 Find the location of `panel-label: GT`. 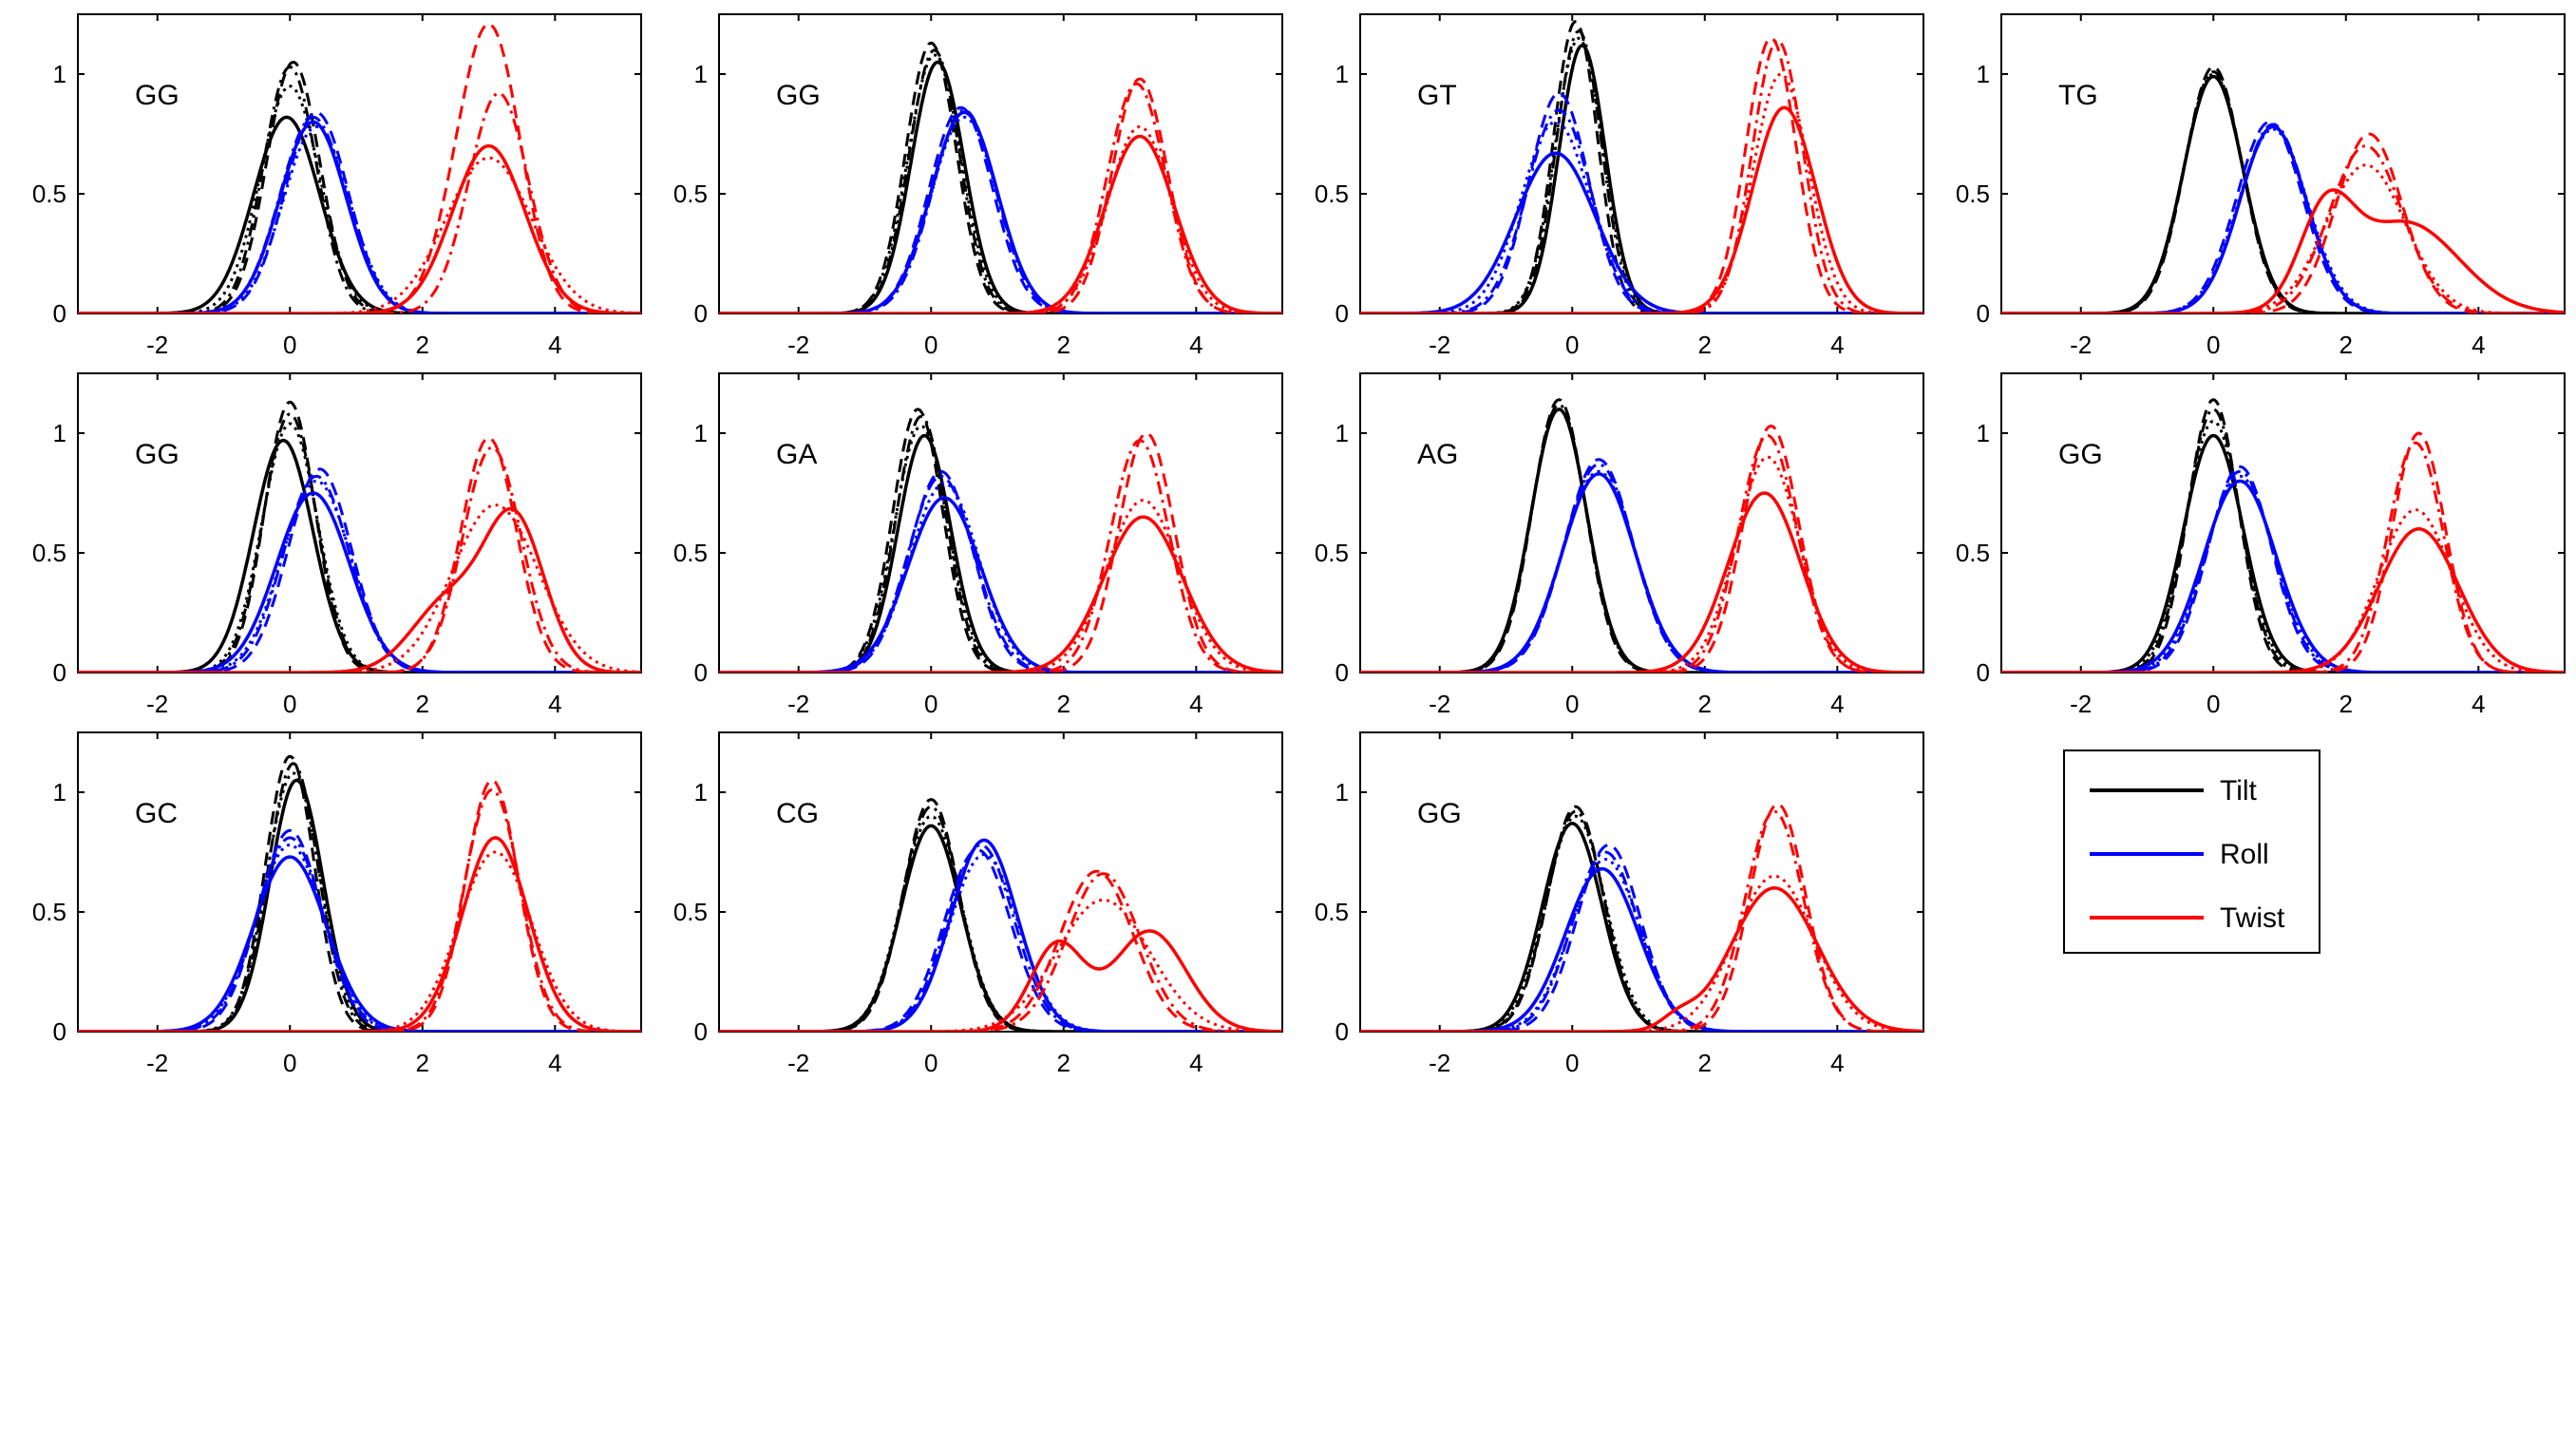

panel-label: GT is located at coordinates (1437, 95).